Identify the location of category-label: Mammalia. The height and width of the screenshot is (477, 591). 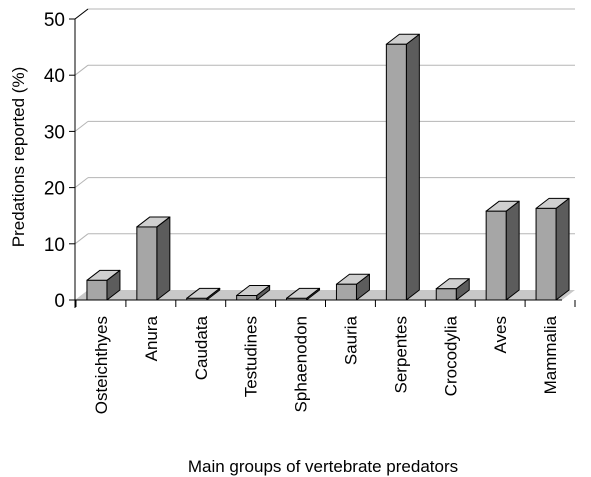
(550, 354).